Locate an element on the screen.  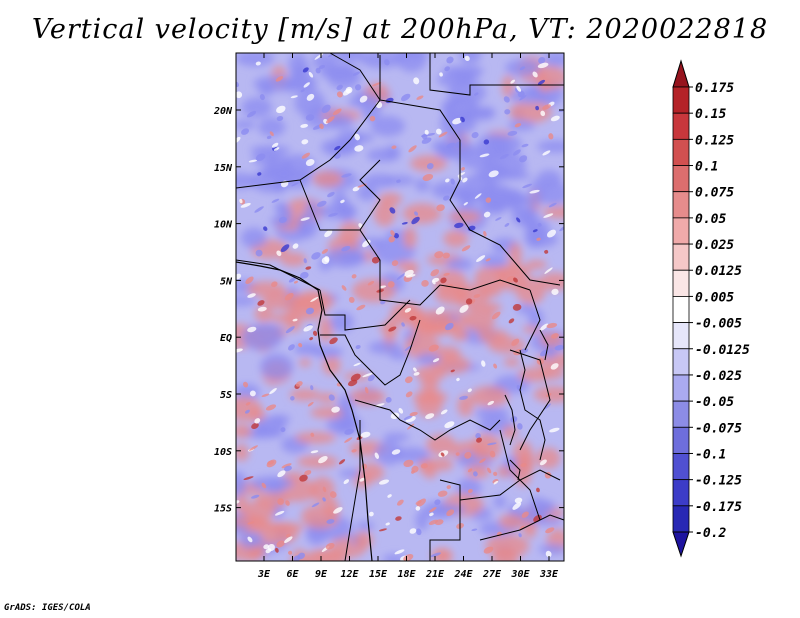
colorbar-label: -0.125 is located at coordinates (718, 481).